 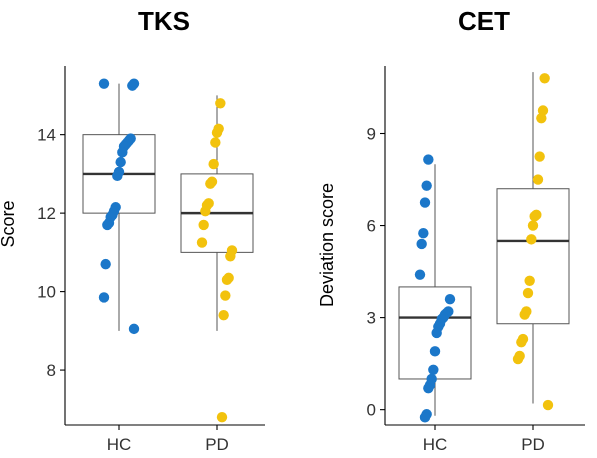 I want to click on tks-y-axis-label: Score, so click(x=9, y=223).